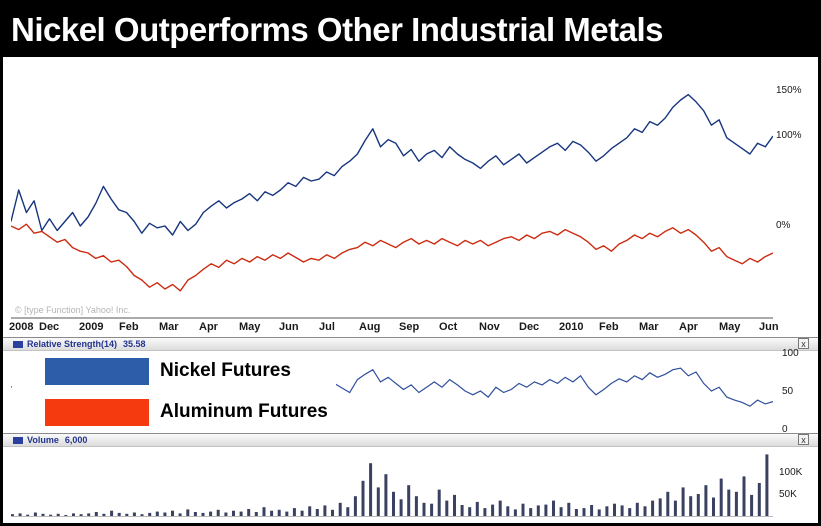 This screenshot has height=526, width=821. I want to click on legend-nickel-swatch, so click(97, 371).